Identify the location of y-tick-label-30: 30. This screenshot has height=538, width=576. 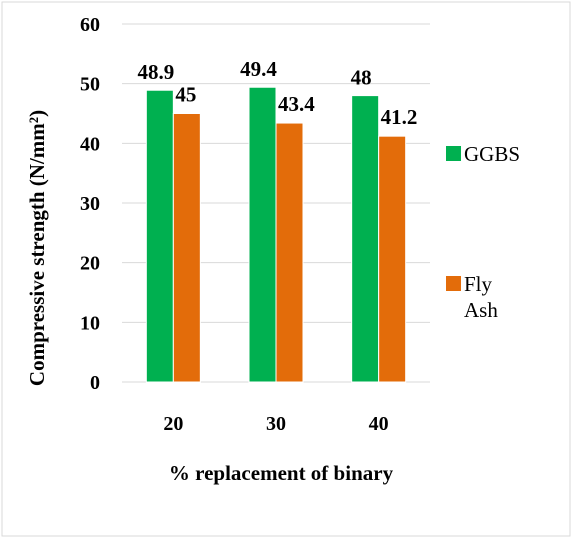
(90, 204).